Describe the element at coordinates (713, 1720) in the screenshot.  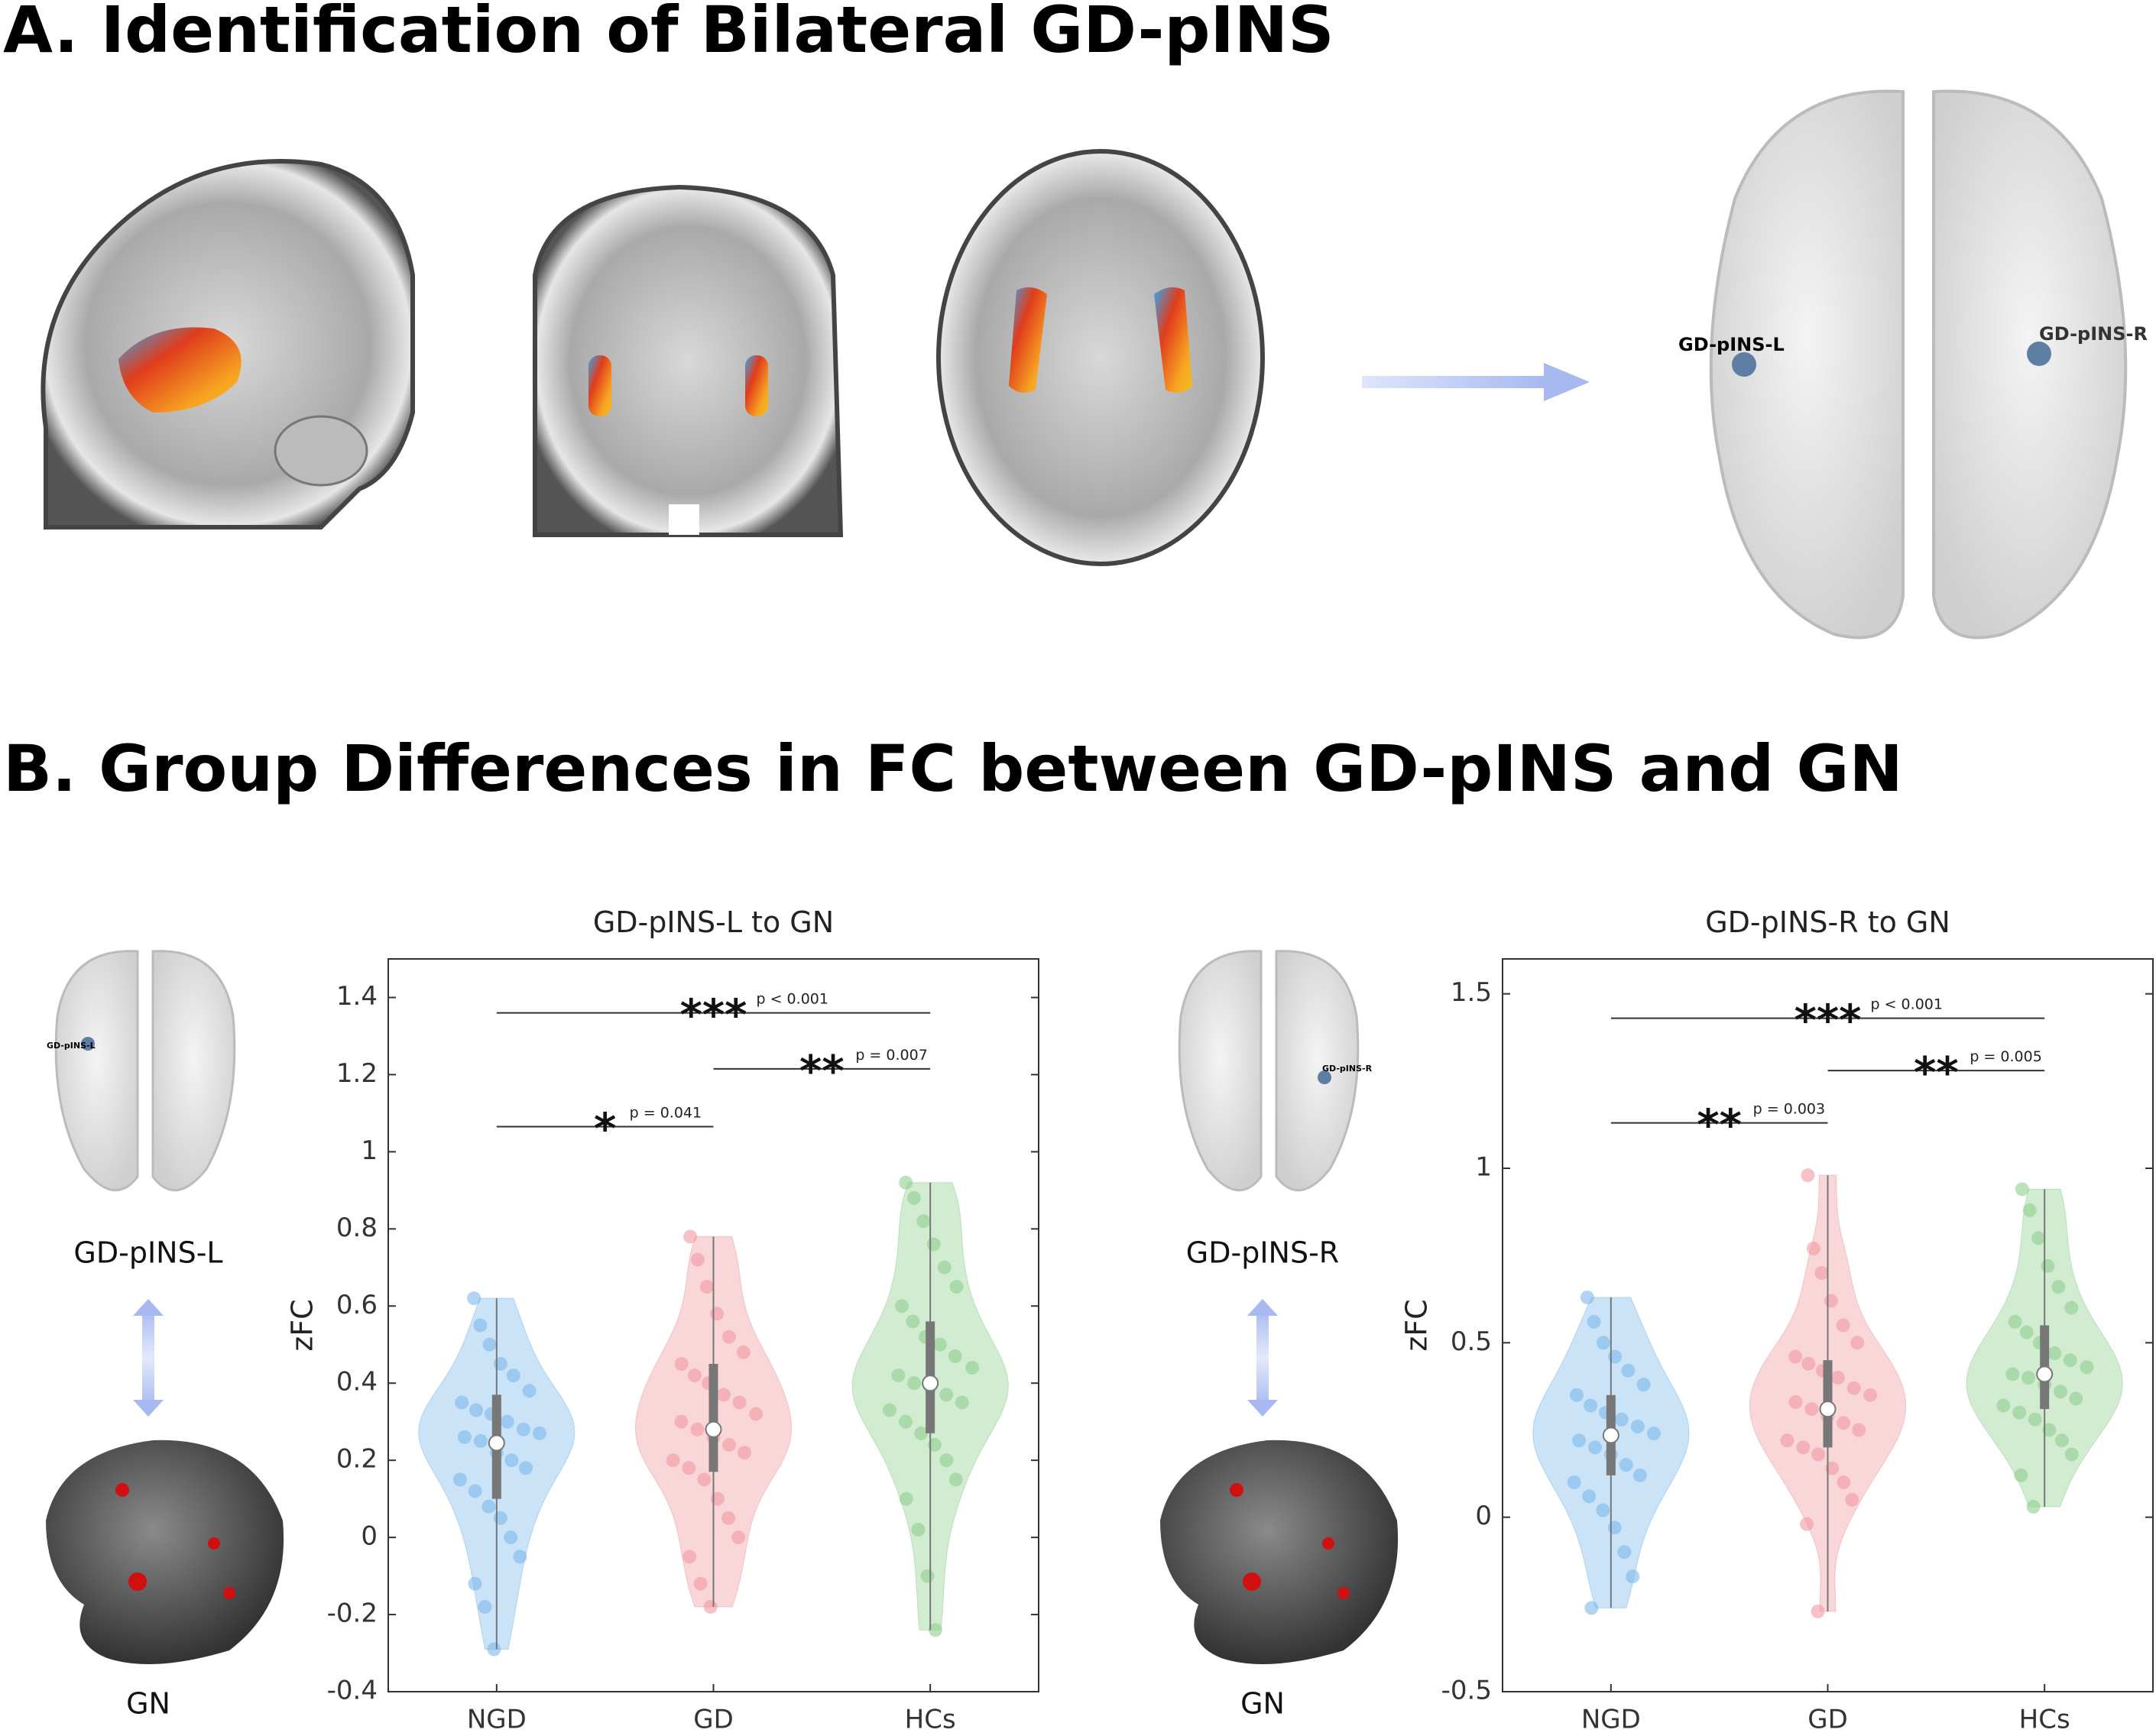
I see `x-tick-label: GD` at that location.